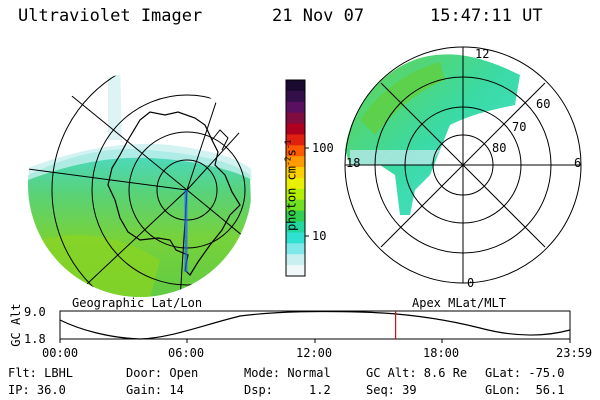 The image size is (600, 400). Describe the element at coordinates (471, 283) in the screenshot. I see `mlt-label-0: 0` at that location.